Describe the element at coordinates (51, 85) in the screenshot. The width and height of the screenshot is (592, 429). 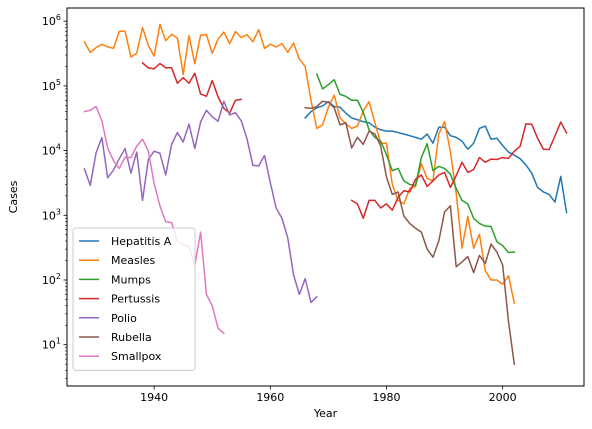
I see `y-tick-label: 10⁵` at that location.